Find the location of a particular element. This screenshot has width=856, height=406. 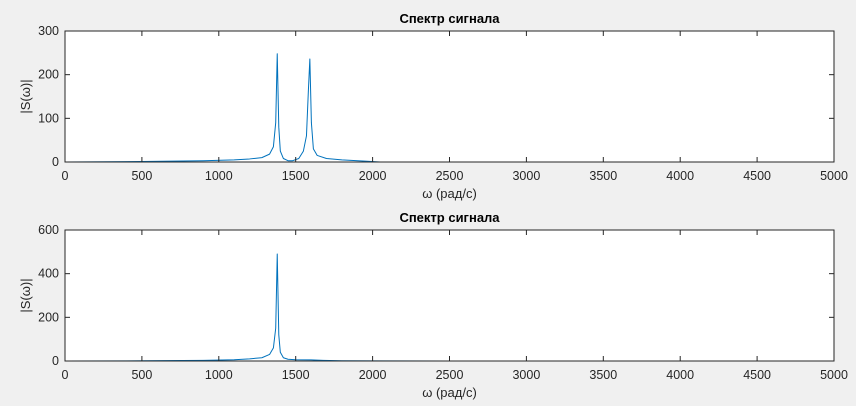

y-tick-label: 300 is located at coordinates (48, 31).